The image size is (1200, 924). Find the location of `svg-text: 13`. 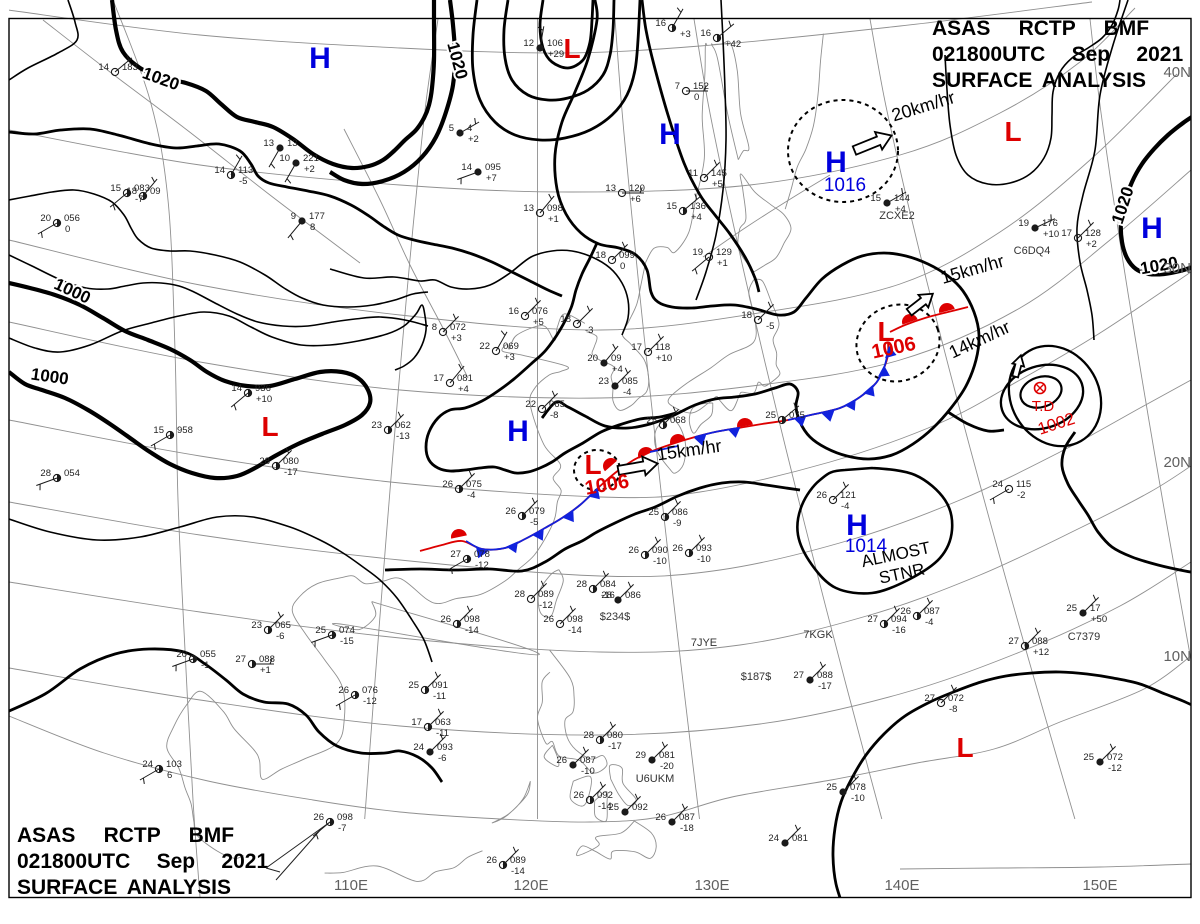

svg-text: 13 is located at coordinates (528, 208).